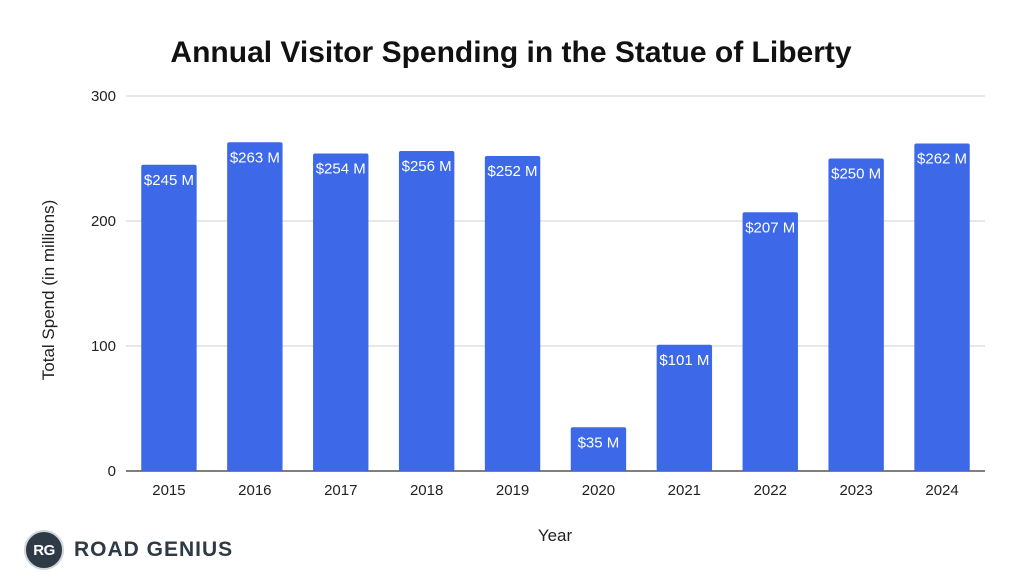 Image resolution: width=1024 pixels, height=582 pixels. What do you see at coordinates (169, 180) in the screenshot?
I see `data-label-2015: $245 M` at bounding box center [169, 180].